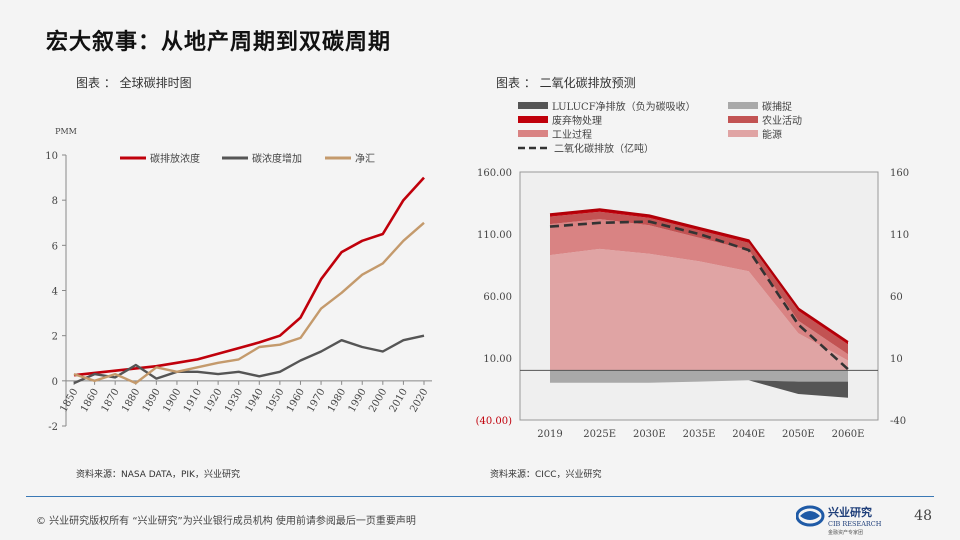  Describe the element at coordinates (896, 297) in the screenshot. I see `right-y-tick-label: 60` at that location.